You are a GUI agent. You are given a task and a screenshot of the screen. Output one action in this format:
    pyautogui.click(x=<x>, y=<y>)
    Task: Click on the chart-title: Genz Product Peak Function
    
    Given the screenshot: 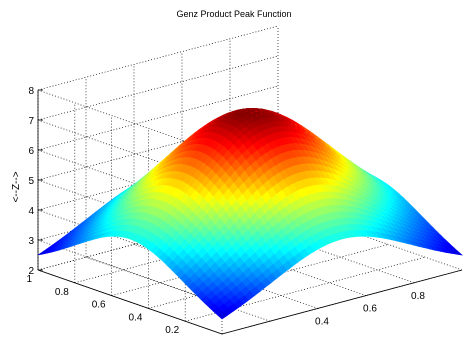 What is the action you would take?
    pyautogui.click(x=233, y=14)
    